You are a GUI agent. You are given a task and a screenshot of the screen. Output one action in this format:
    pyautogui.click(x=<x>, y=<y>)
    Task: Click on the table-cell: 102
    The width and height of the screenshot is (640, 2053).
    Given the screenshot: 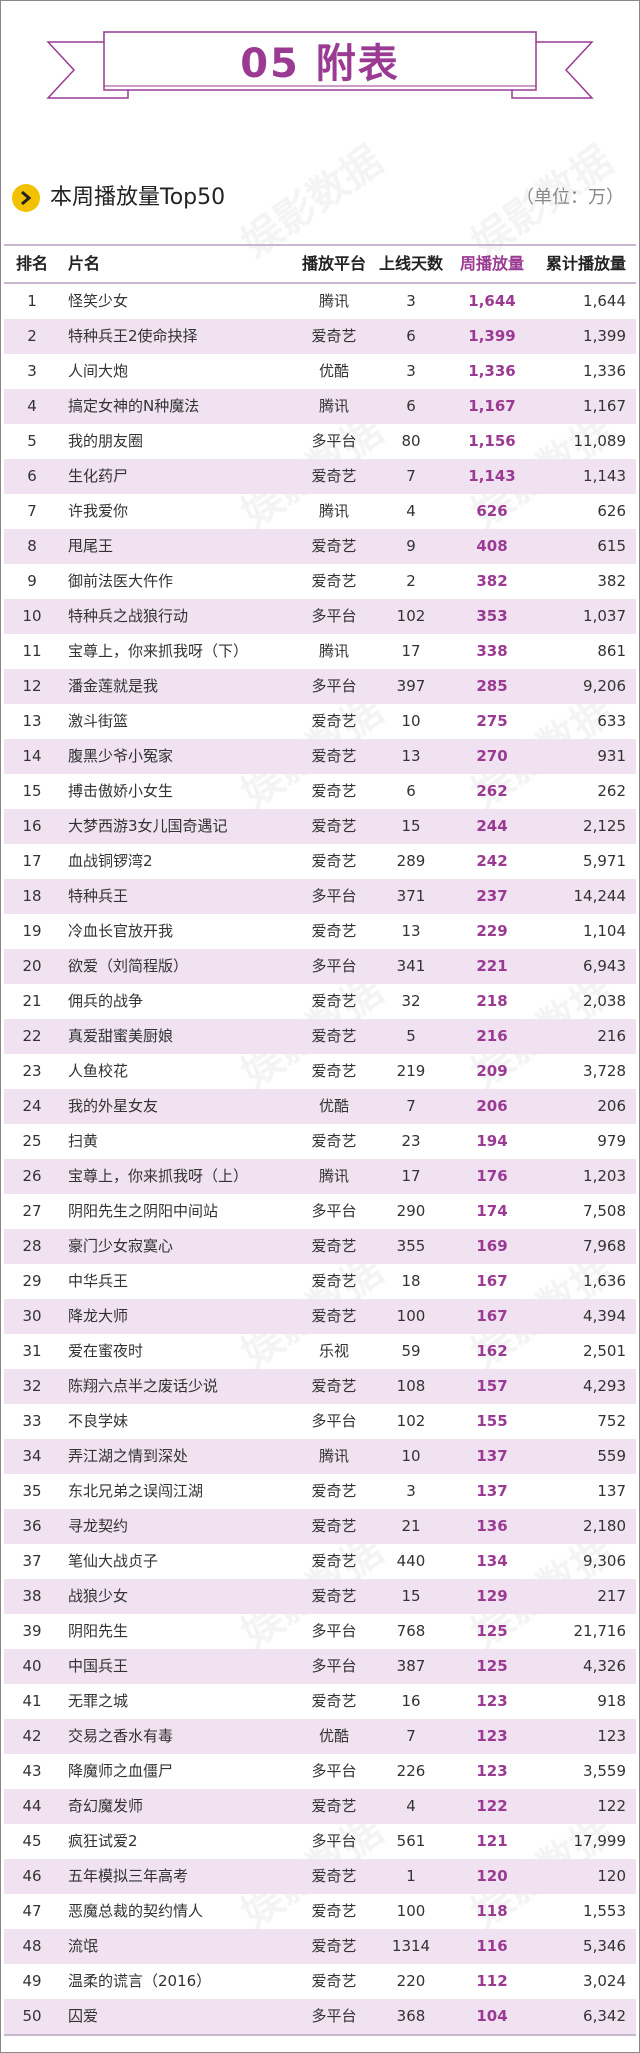 What is the action you would take?
    pyautogui.click(x=411, y=616)
    